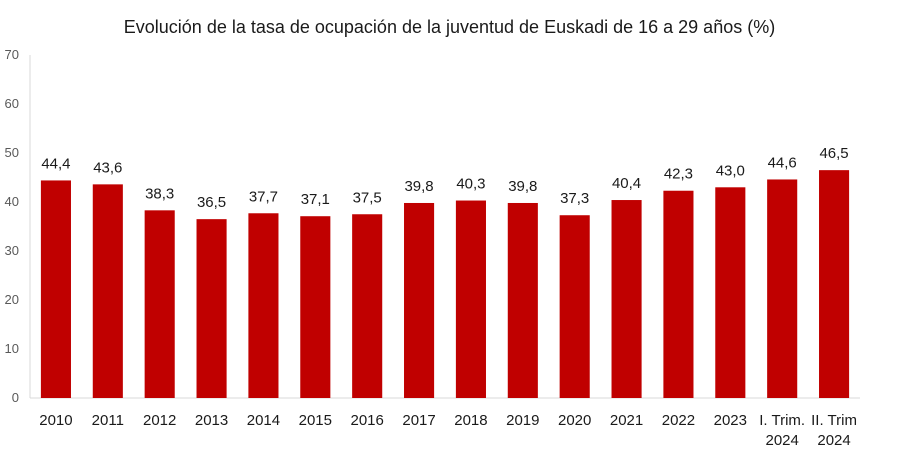  I want to click on x-tick-label-line: 2010, so click(55, 420).